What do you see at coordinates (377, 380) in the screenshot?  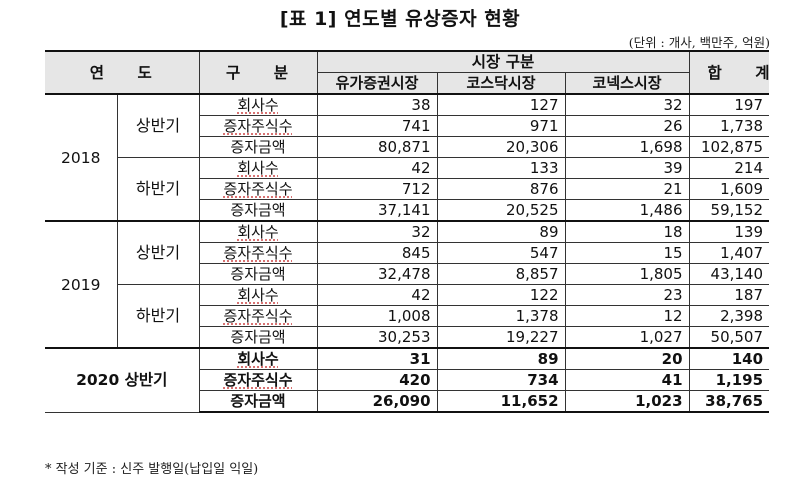 I see `cell: 420` at bounding box center [377, 380].